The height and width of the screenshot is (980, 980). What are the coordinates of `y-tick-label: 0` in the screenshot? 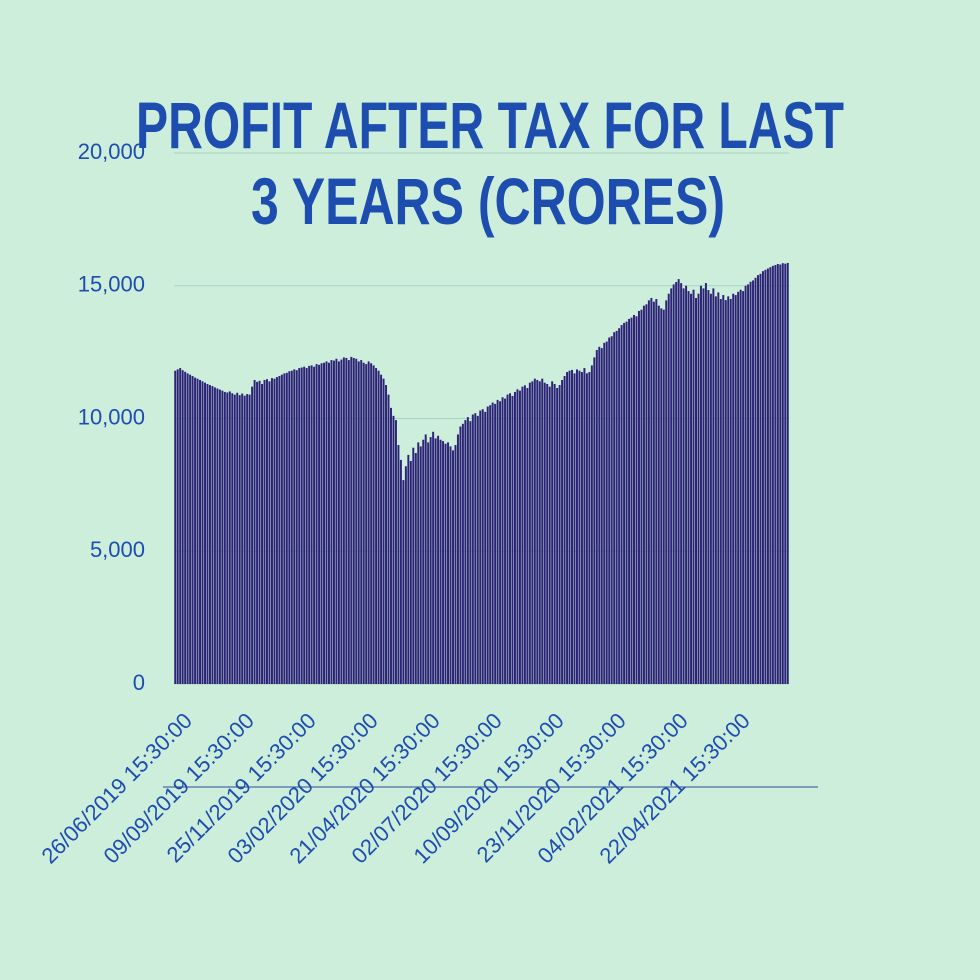 It's located at (139, 682).